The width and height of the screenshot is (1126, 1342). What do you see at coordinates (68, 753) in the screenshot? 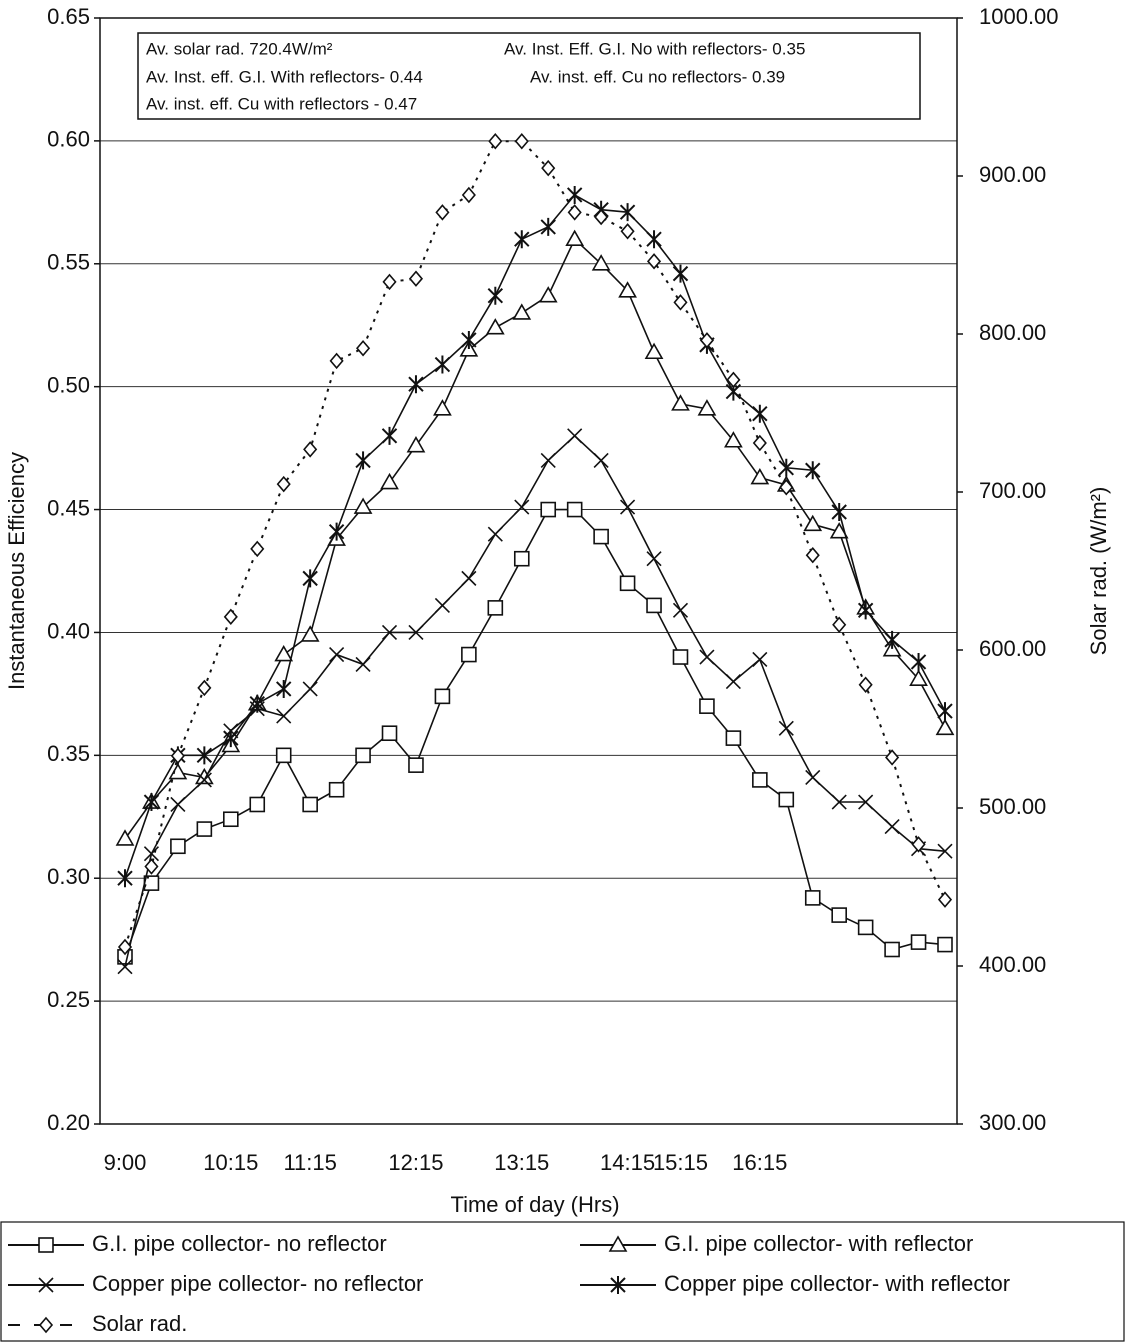
I see `y-tick-label: 0.35` at bounding box center [68, 753].